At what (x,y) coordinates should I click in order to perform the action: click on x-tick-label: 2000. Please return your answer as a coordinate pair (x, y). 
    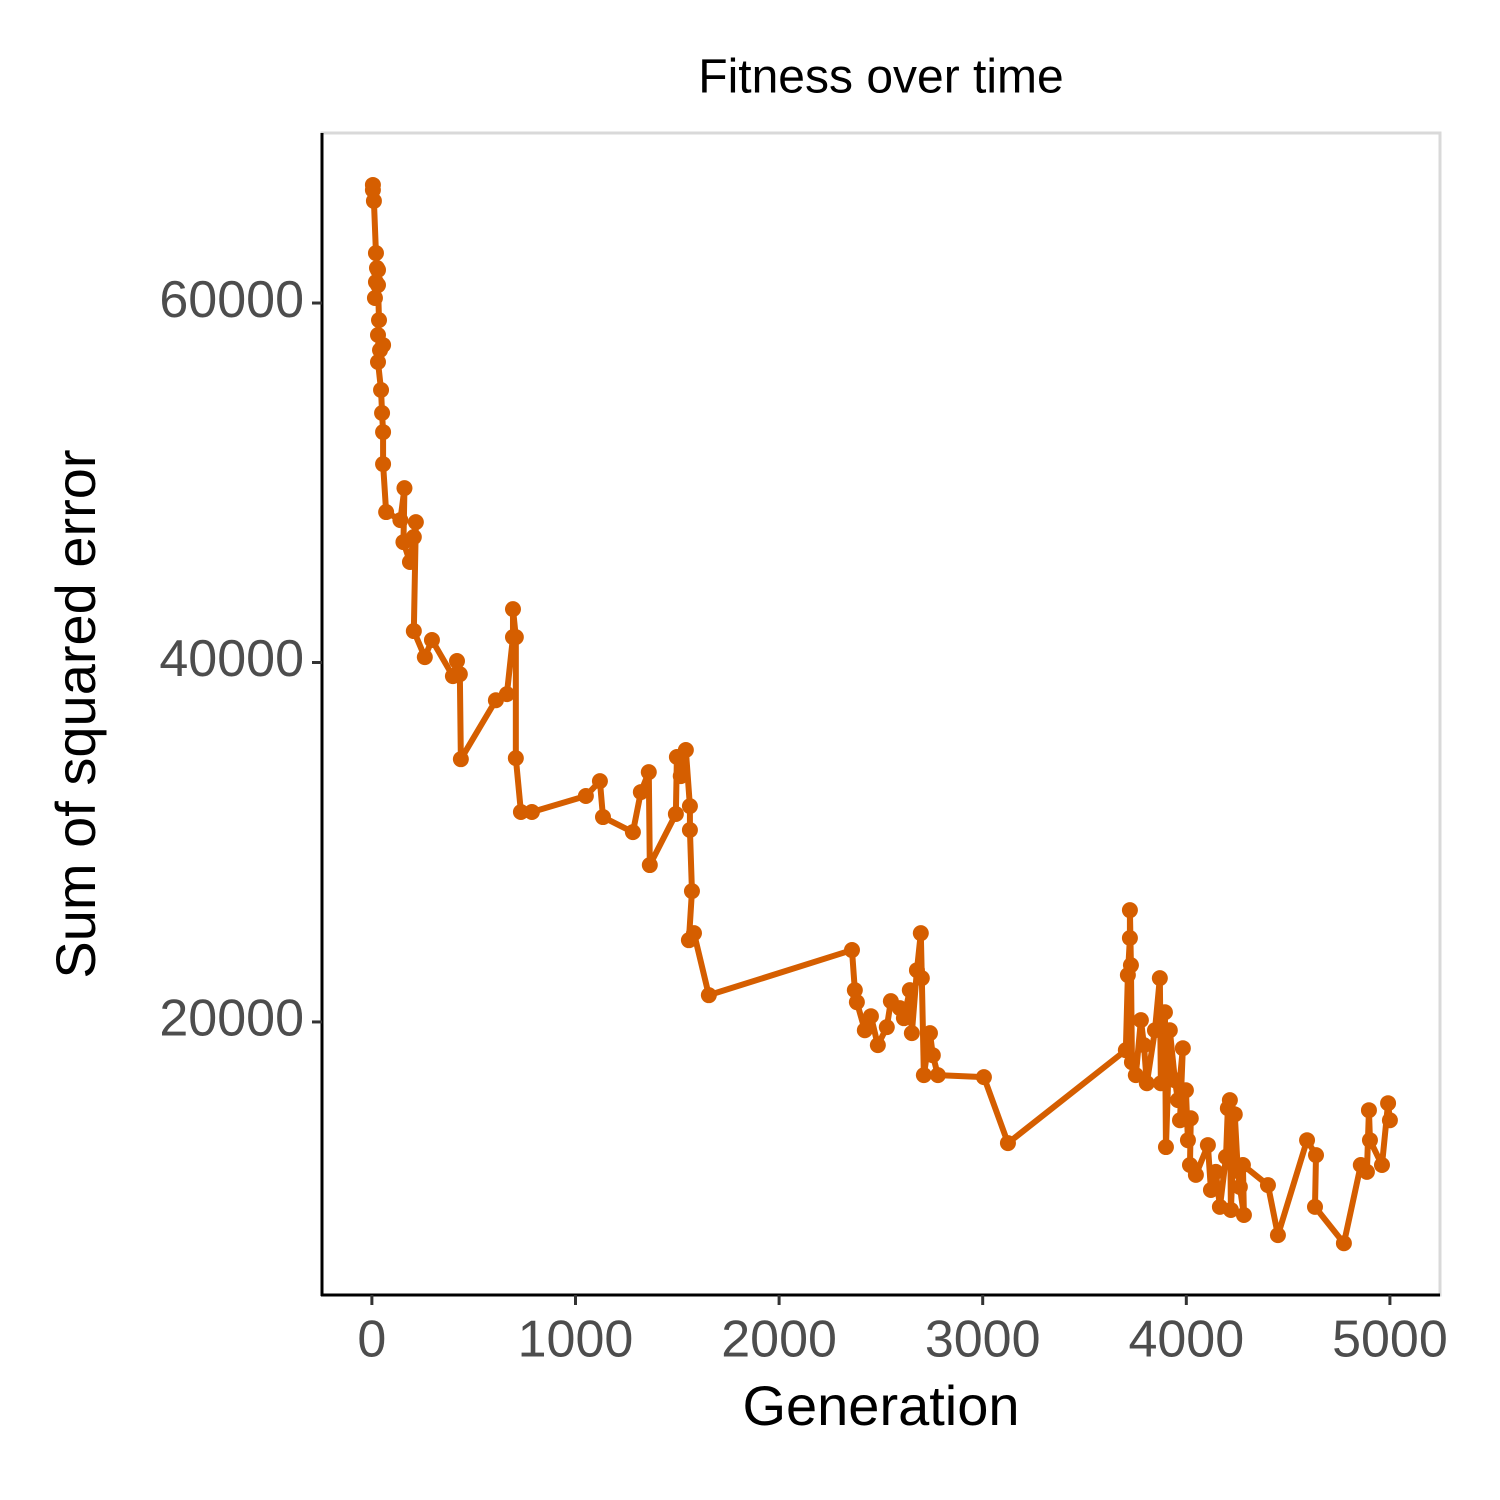
    Looking at the image, I should click on (779, 1340).